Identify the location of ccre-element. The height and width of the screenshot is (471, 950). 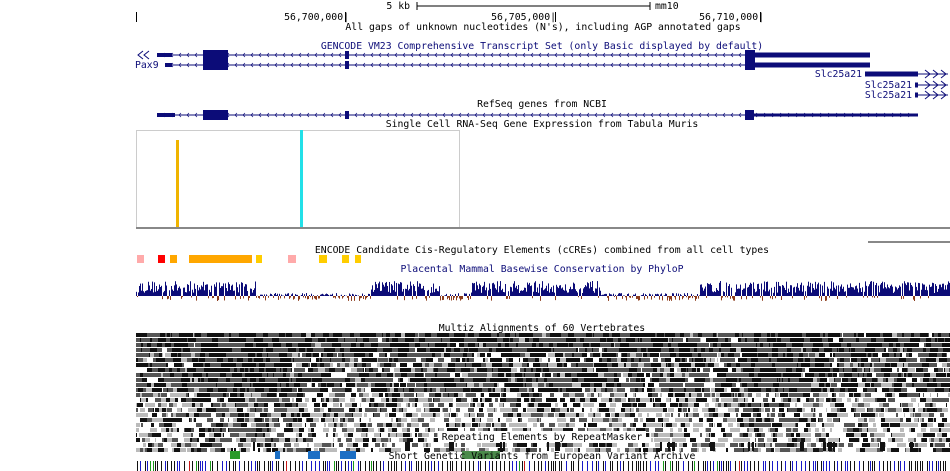
(140, 259).